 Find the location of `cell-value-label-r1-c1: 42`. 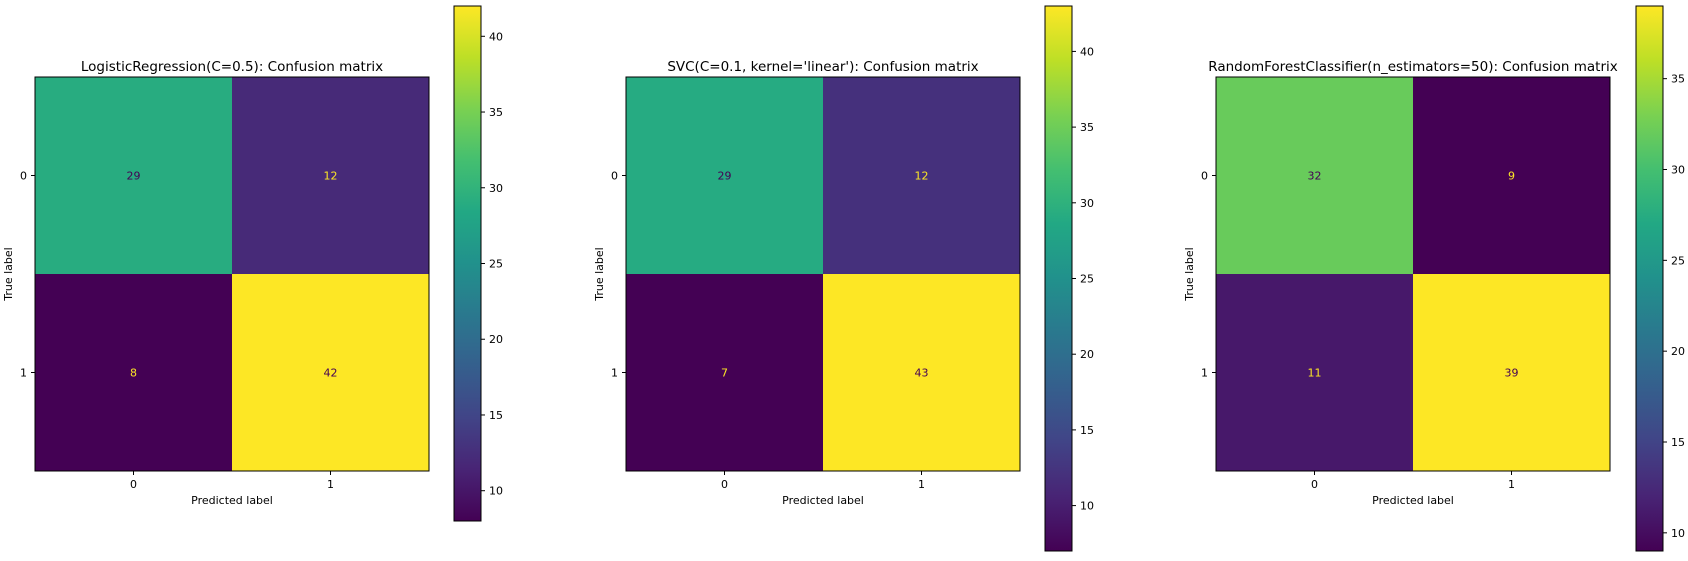

cell-value-label-r1-c1: 42 is located at coordinates (331, 373).